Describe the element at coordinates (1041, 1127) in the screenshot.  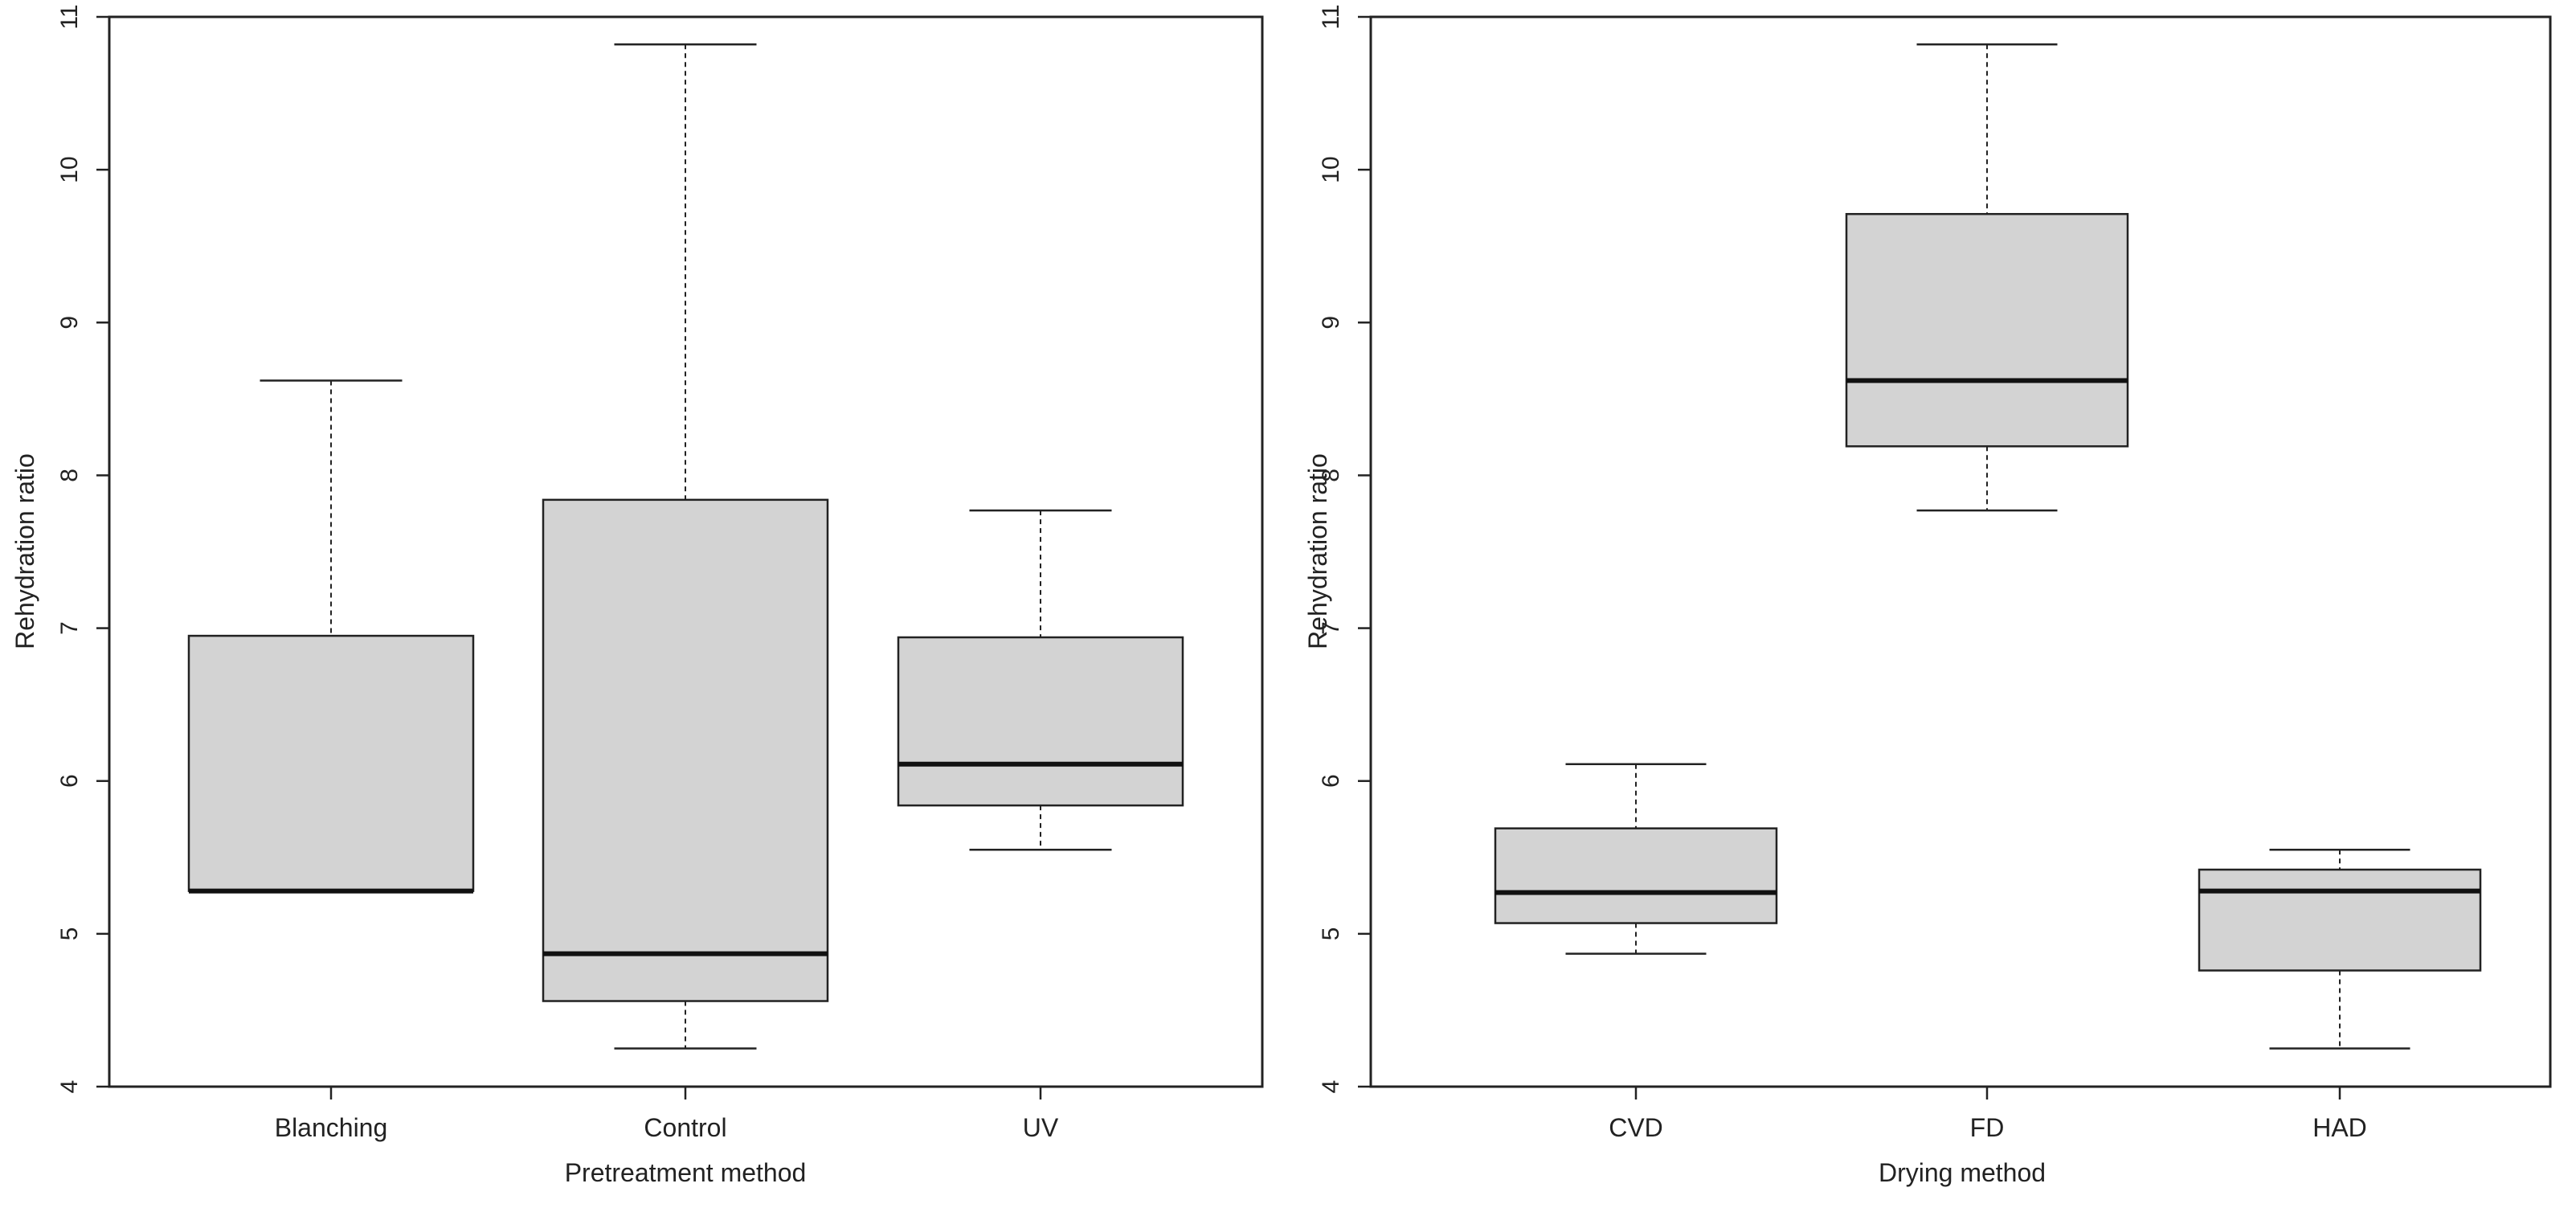
I see `x-tick-label: UV` at that location.